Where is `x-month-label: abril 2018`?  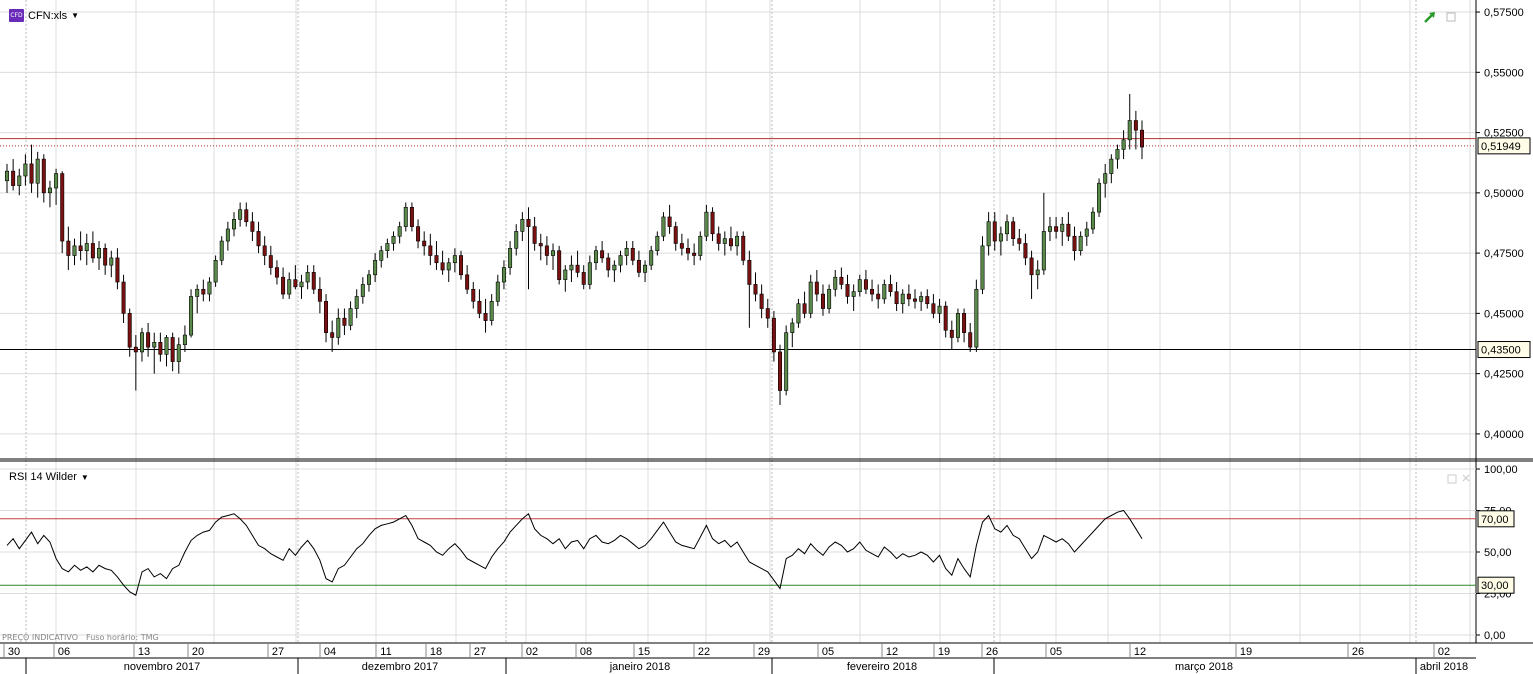
x-month-label: abril 2018 is located at coordinates (1444, 667).